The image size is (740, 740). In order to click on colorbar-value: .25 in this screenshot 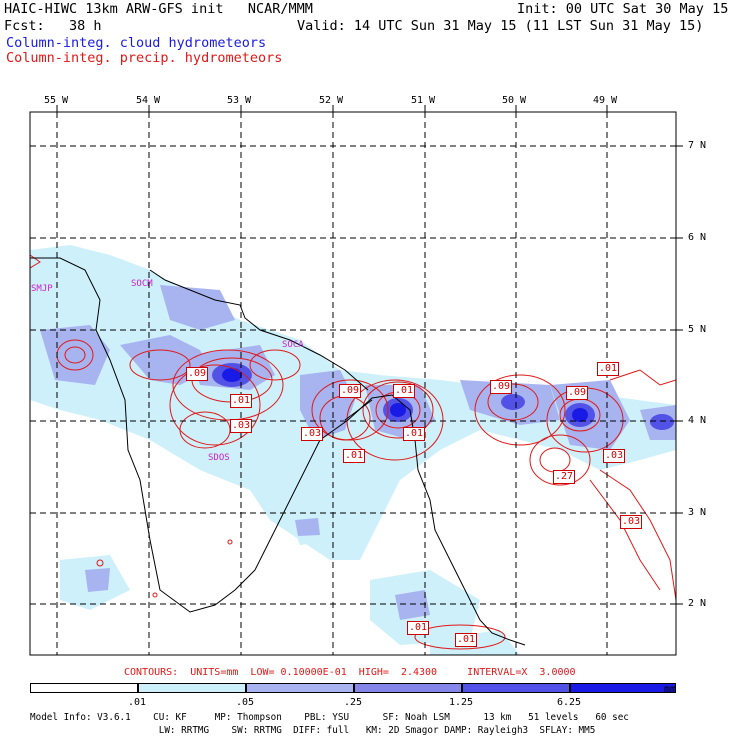, I will do `click(353, 702)`.